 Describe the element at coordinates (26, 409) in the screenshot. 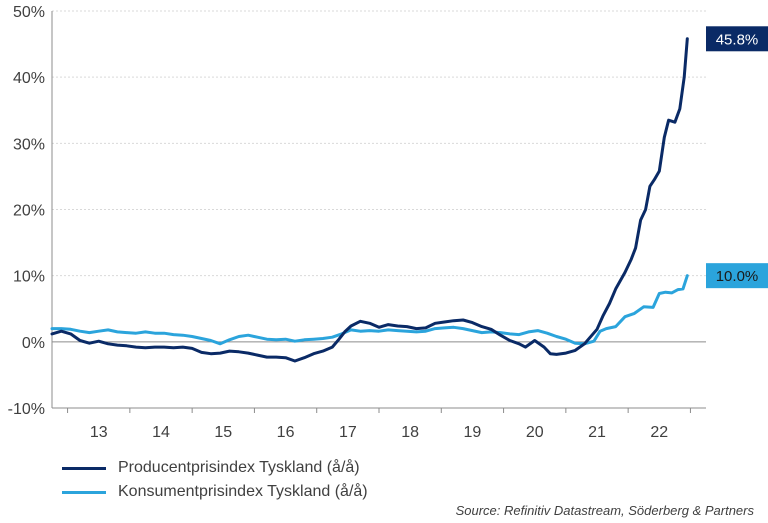

I see `y-tick-label: -10%` at that location.